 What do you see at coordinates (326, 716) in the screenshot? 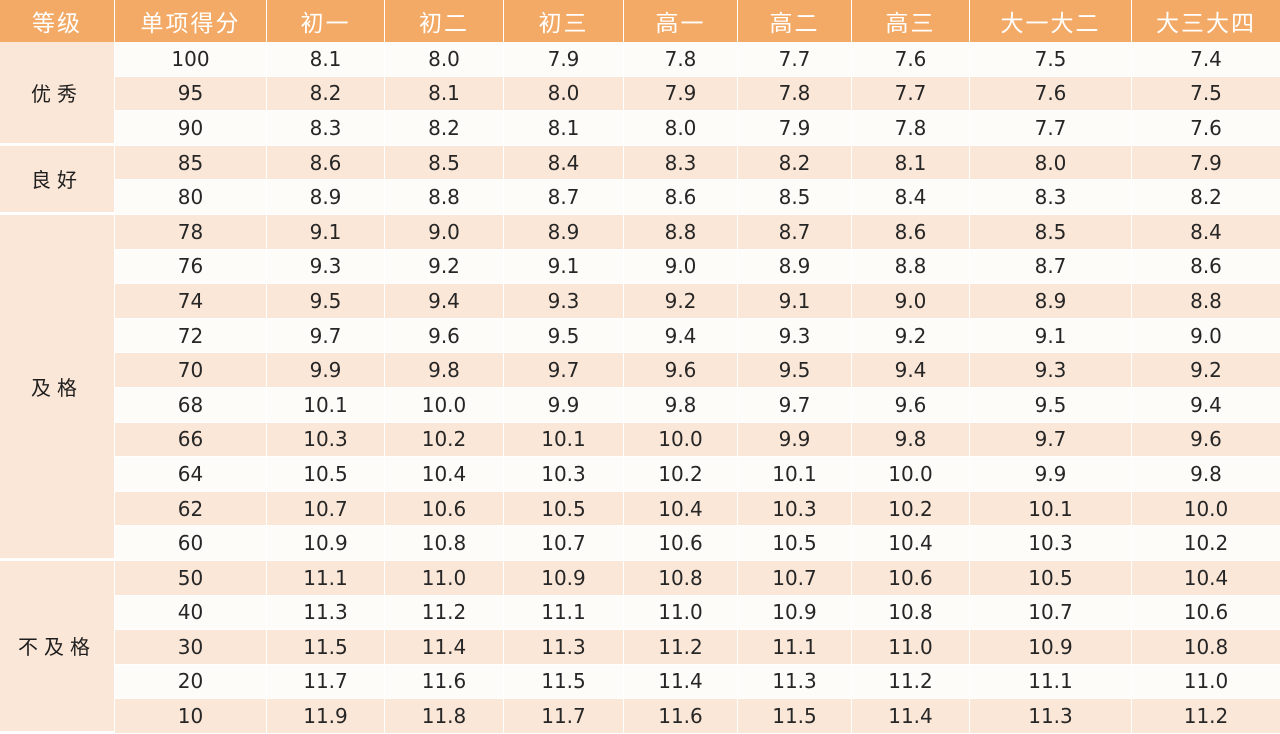
I see `time-cell: 11.9` at bounding box center [326, 716].